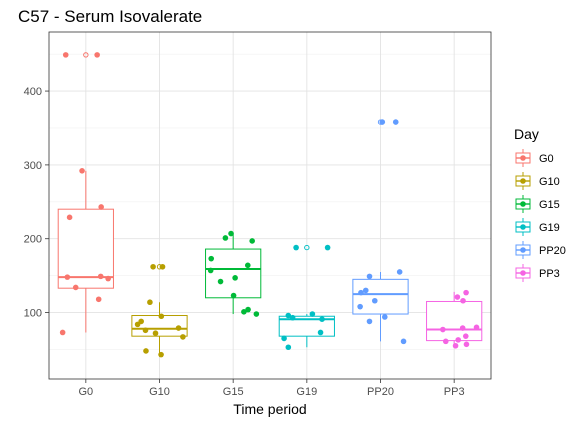  I want to click on legend-label: G15, so click(549, 205).